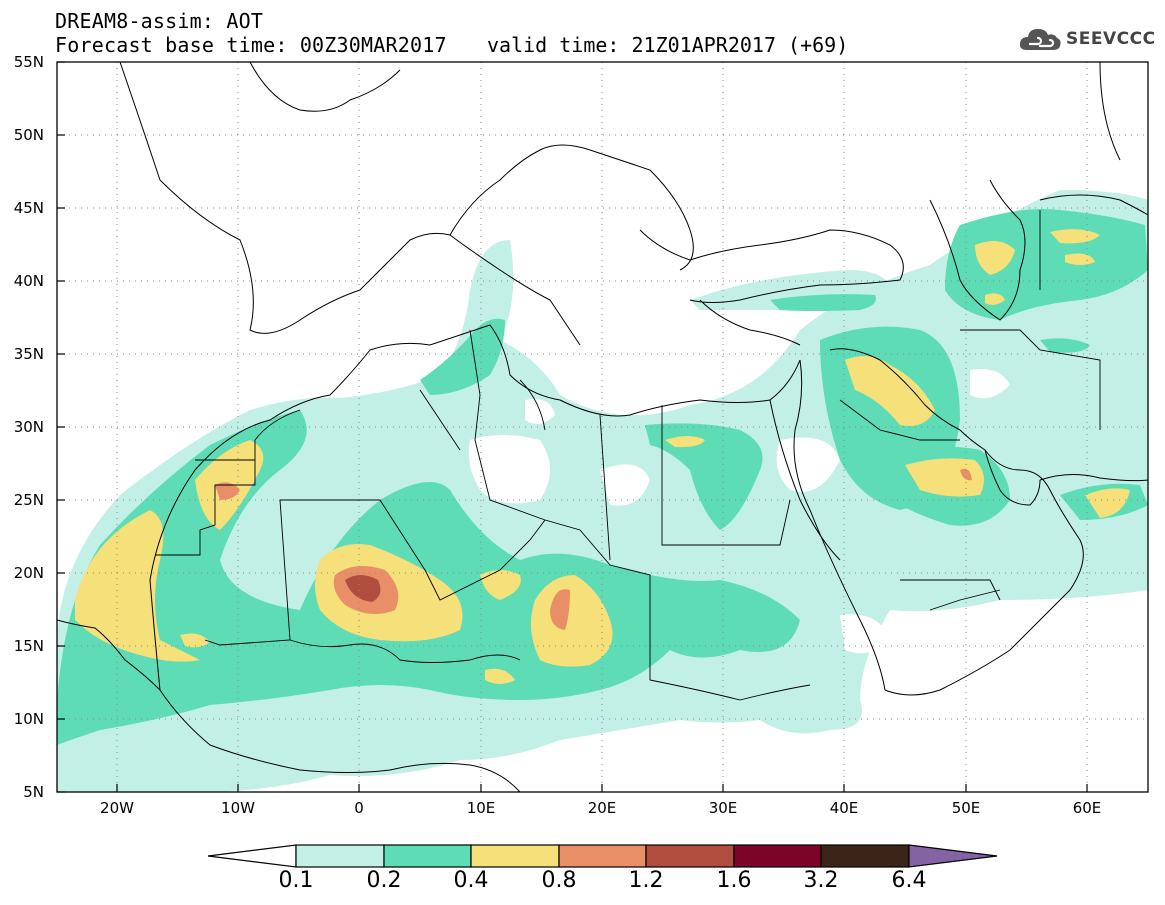  What do you see at coordinates (481, 808) in the screenshot?
I see `lon-label: 10E` at bounding box center [481, 808].